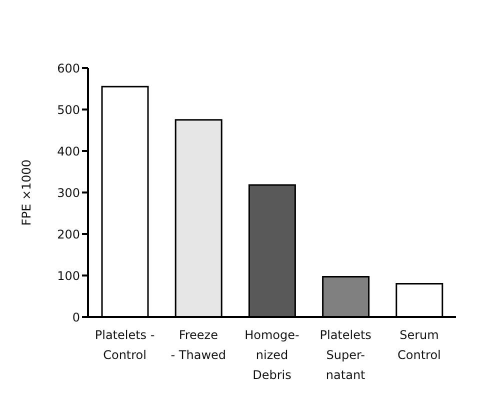 This screenshot has height=415, width=484. Describe the element at coordinates (68, 234) in the screenshot. I see `y-tick-label: 200` at that location.